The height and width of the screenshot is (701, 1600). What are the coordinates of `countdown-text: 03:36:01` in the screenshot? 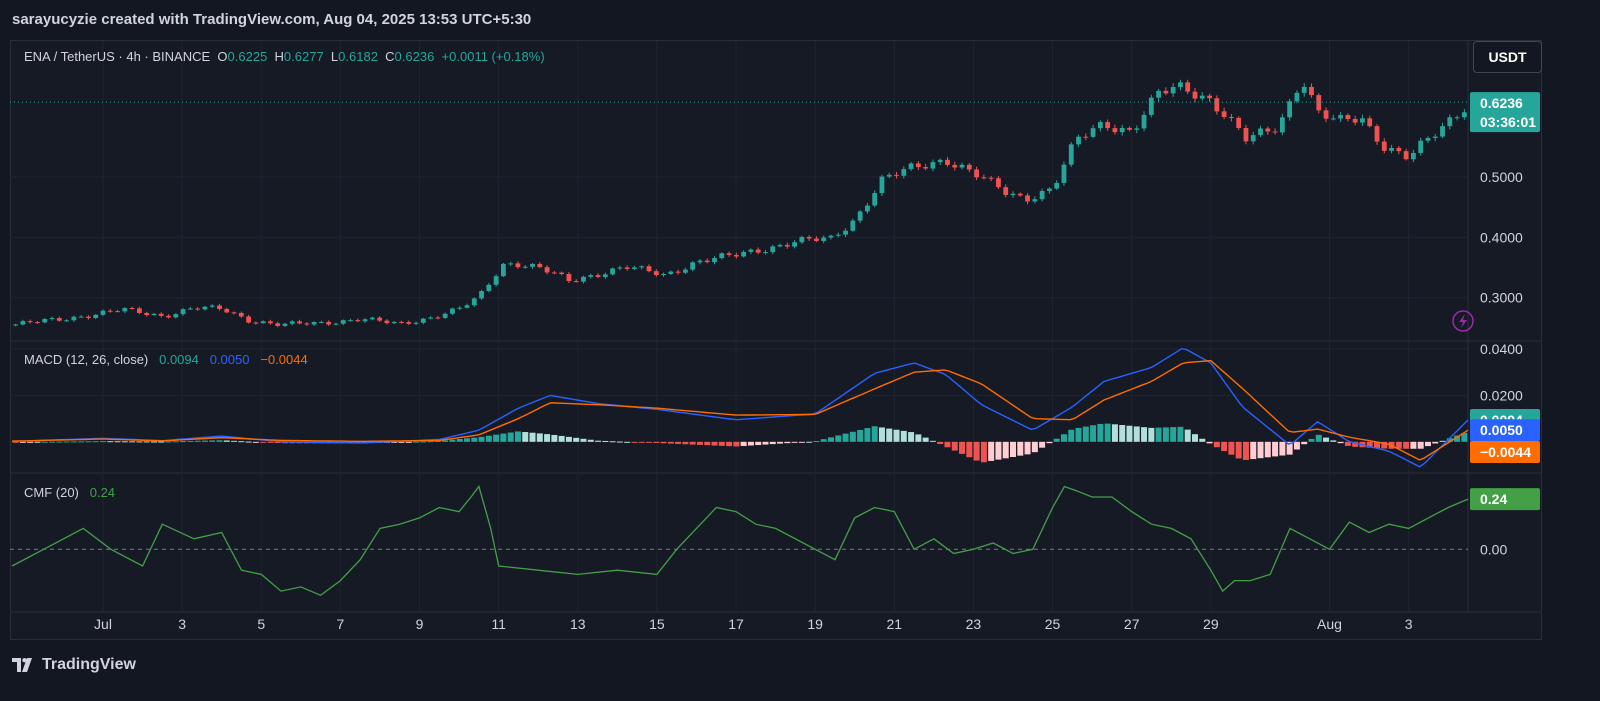 It's located at (1508, 122).